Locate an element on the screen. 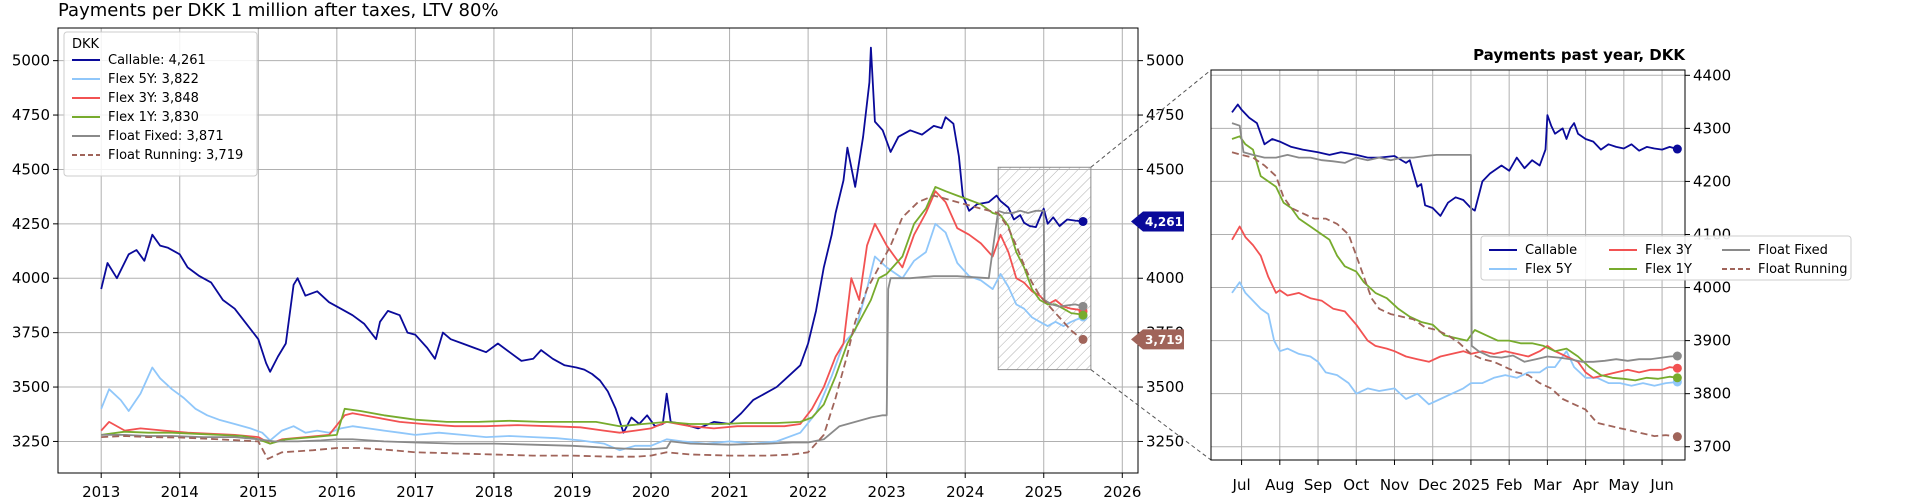 The width and height of the screenshot is (1919, 504). legend-title: DKK is located at coordinates (86, 44).